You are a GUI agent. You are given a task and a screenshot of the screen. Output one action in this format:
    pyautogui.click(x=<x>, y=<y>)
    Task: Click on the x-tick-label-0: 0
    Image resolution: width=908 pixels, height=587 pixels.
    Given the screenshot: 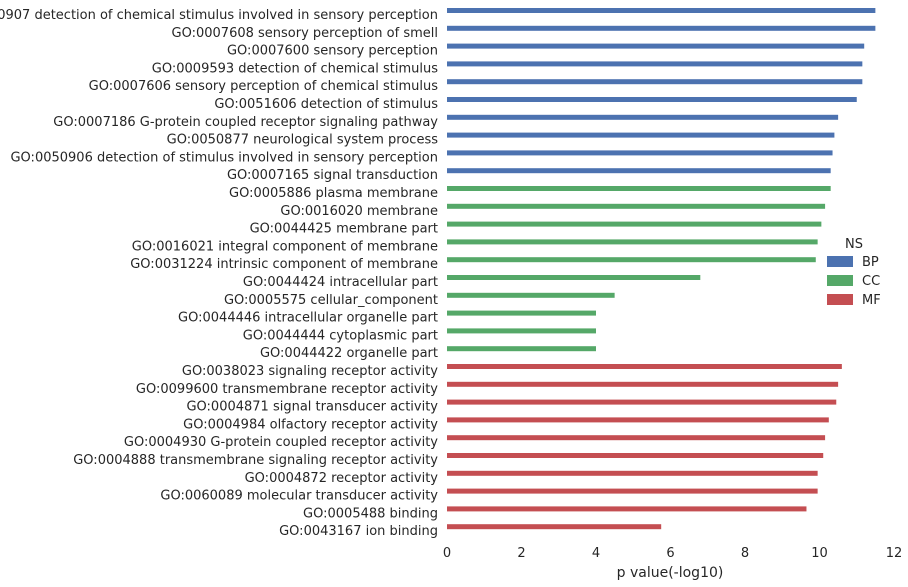 What is the action you would take?
    pyautogui.click(x=447, y=553)
    